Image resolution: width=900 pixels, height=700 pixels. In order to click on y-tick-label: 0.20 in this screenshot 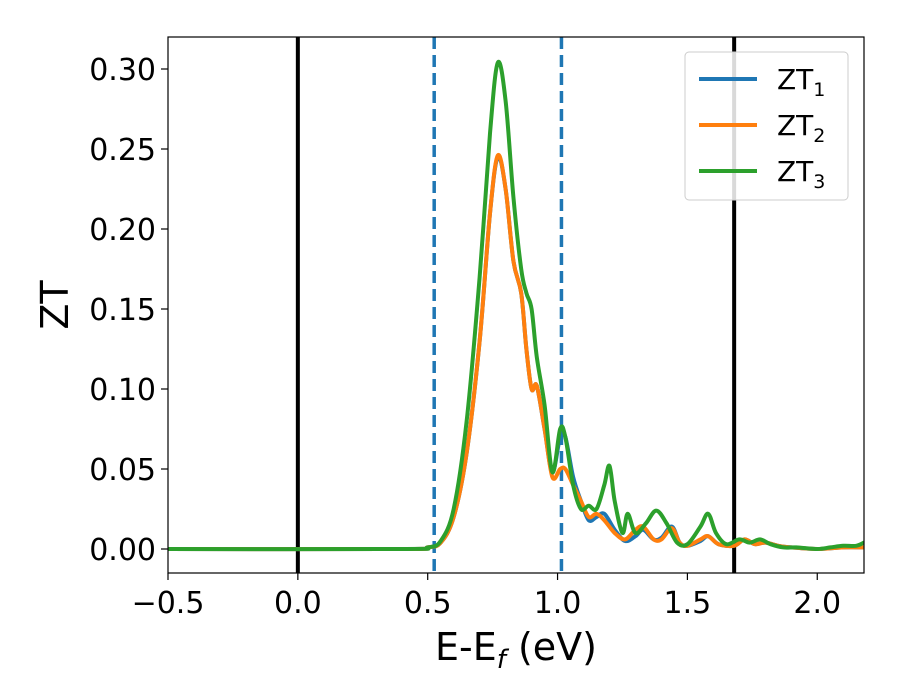, I will do `click(122, 230)`.